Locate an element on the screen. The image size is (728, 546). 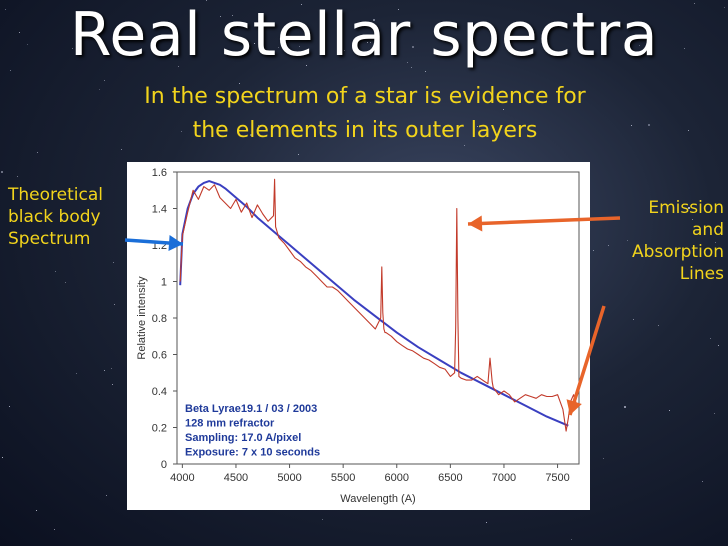
left-label-line-2: black body is located at coordinates (54, 217).